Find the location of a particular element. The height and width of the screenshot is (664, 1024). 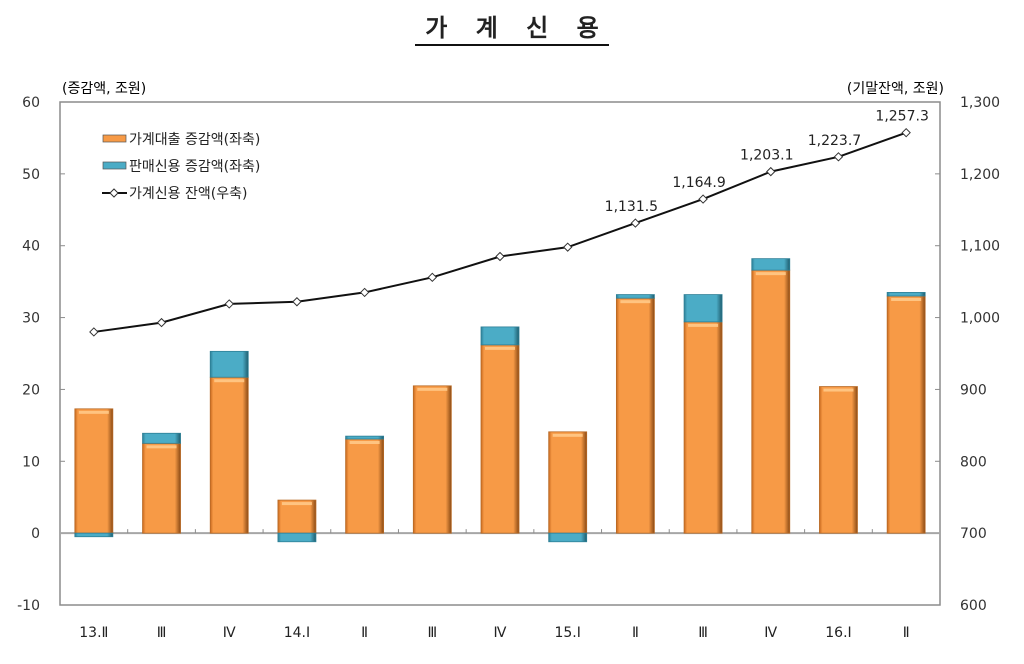

legend-label: 가계대출 증감액(좌축) is located at coordinates (194, 140).